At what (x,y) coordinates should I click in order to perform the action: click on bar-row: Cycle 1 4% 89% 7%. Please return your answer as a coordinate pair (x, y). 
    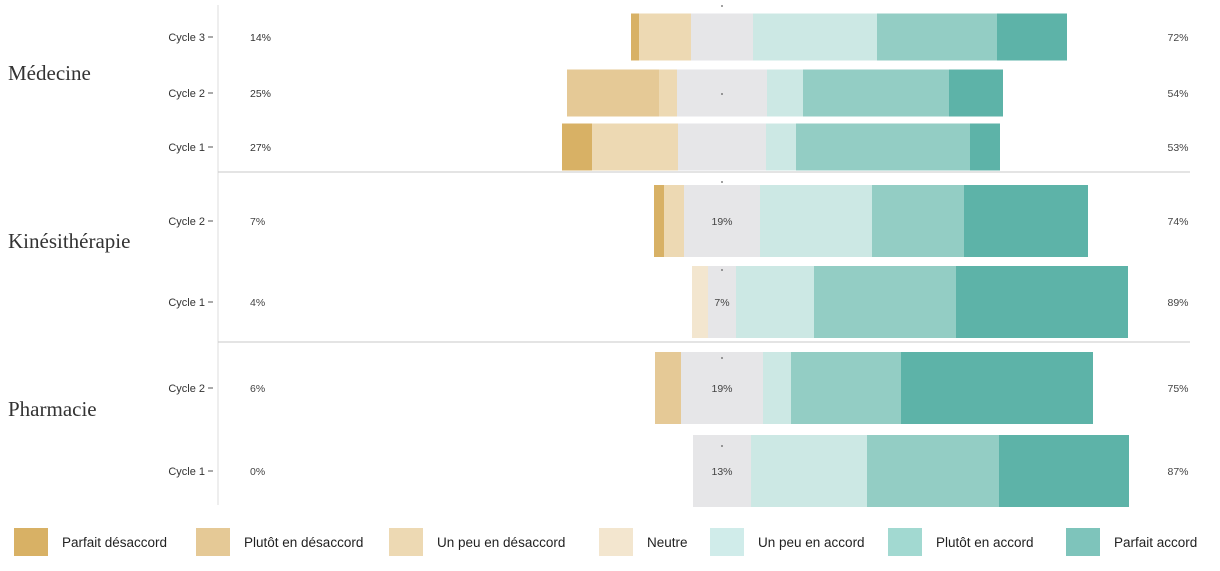
    Looking at the image, I should click on (678, 302).